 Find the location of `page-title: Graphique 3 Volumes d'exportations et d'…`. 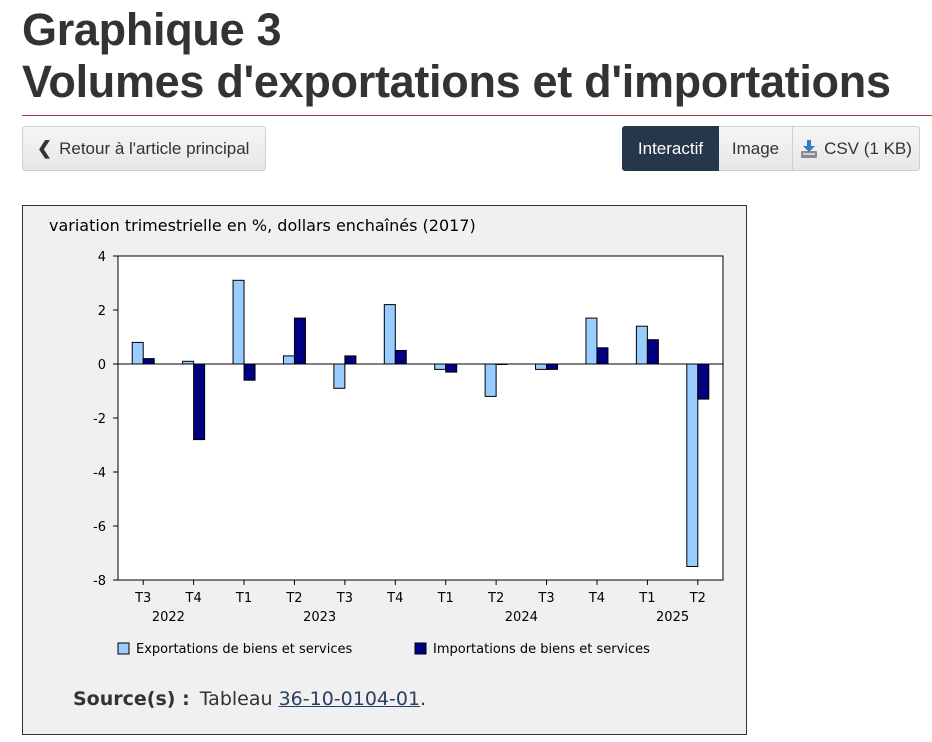

page-title: Graphique 3 Volumes d'exportations et d'… is located at coordinates (456, 56).